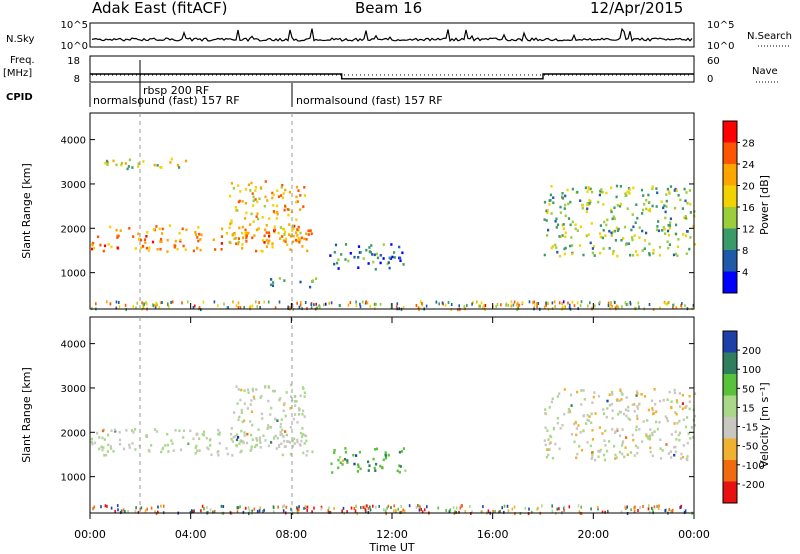 This screenshot has width=800, height=554. Describe the element at coordinates (388, 8) in the screenshot. I see `beam-label: Beam 16` at that location.